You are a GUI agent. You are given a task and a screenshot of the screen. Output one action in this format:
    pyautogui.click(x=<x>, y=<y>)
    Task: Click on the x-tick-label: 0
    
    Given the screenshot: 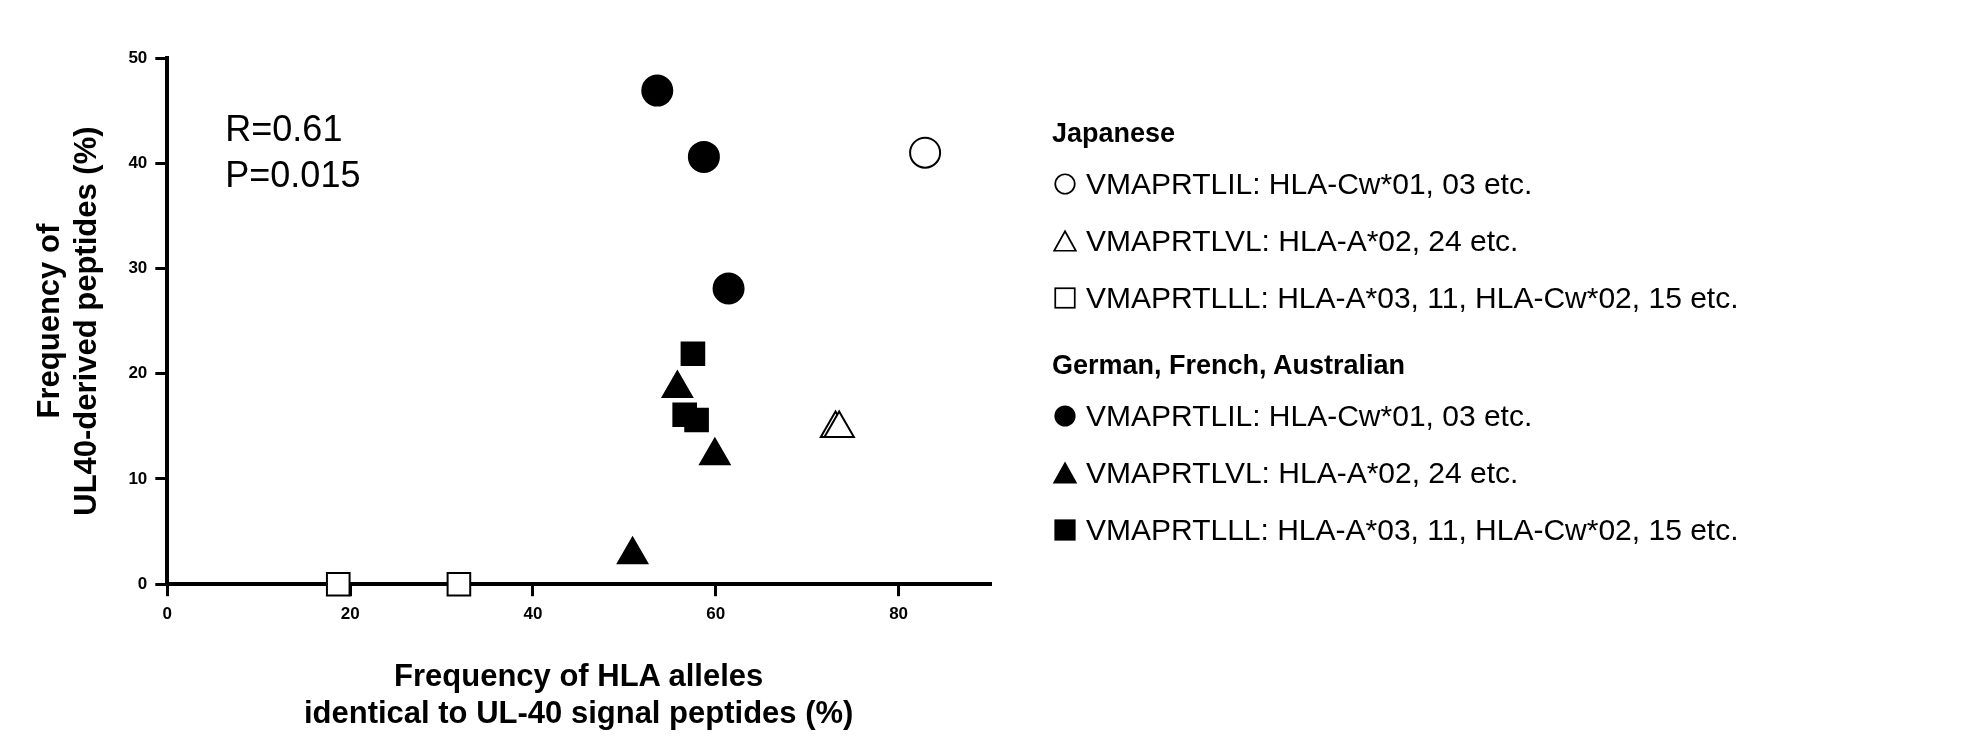 What is the action you would take?
    pyautogui.click(x=167, y=614)
    